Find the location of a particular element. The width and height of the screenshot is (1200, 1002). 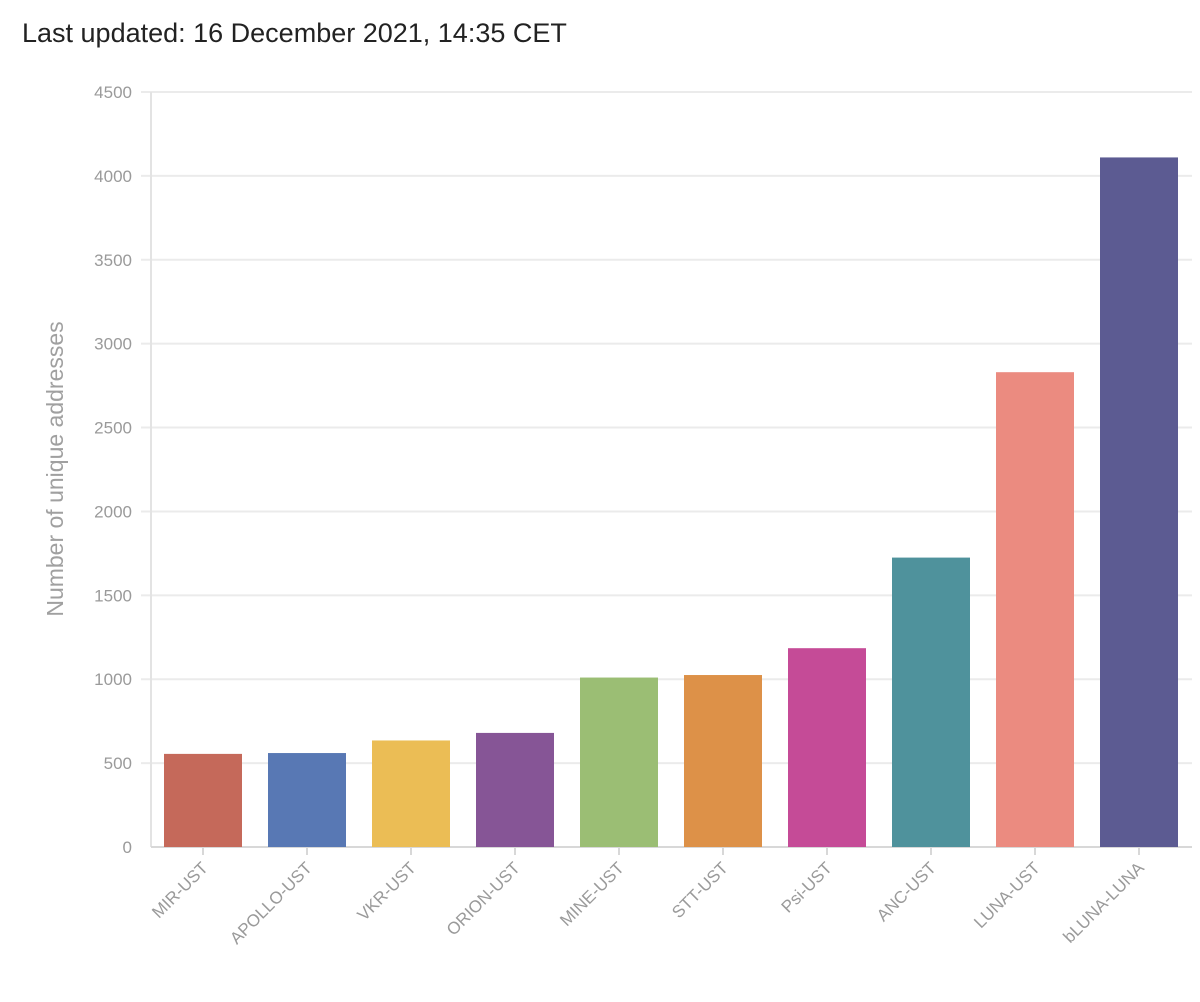

bar-bluna-luna is located at coordinates (1139, 502).